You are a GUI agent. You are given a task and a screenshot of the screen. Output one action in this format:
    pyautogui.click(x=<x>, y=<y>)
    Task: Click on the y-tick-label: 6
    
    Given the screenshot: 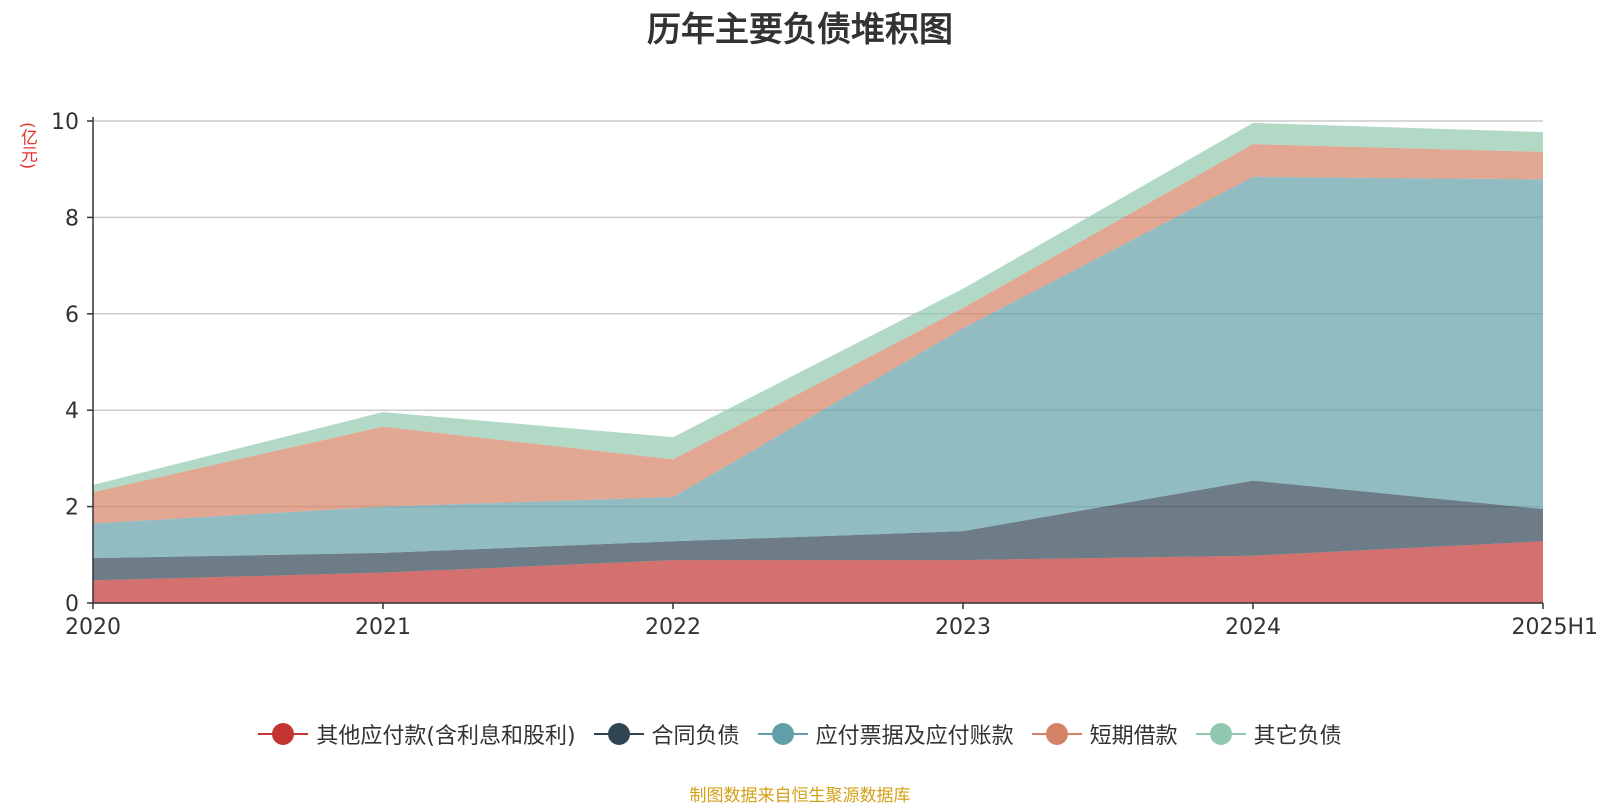 What is the action you would take?
    pyautogui.click(x=72, y=315)
    